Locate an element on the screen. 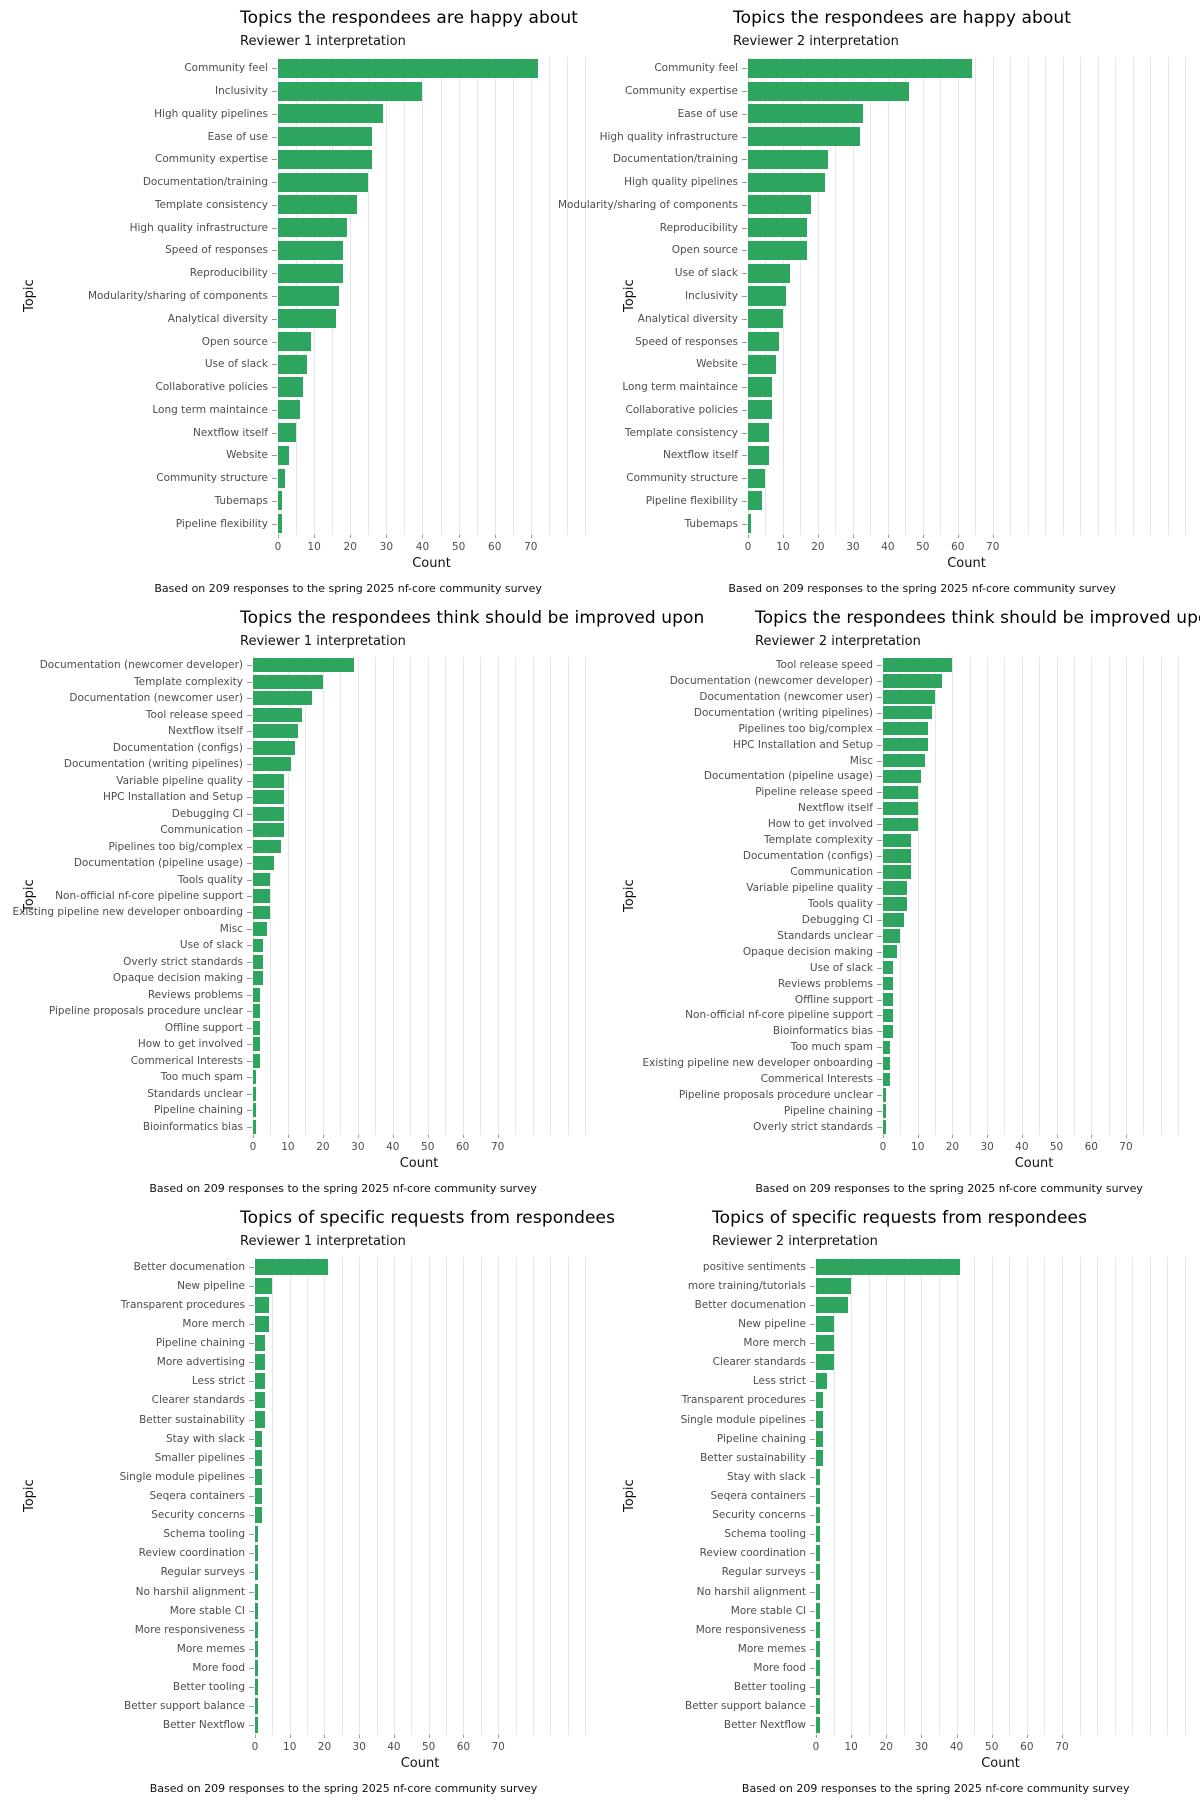 This screenshot has height=1800, width=1200. bar-row: Debugging CI is located at coordinates (993, 920).